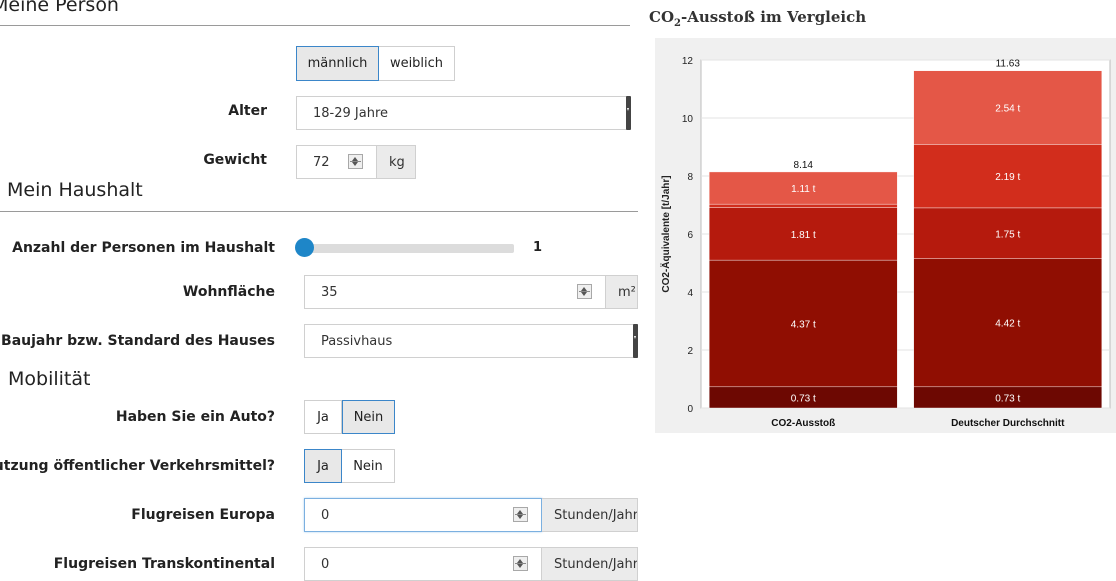 This screenshot has width=1116, height=581. Describe the element at coordinates (690, 177) in the screenshot. I see `y-tick-label: 8` at that location.